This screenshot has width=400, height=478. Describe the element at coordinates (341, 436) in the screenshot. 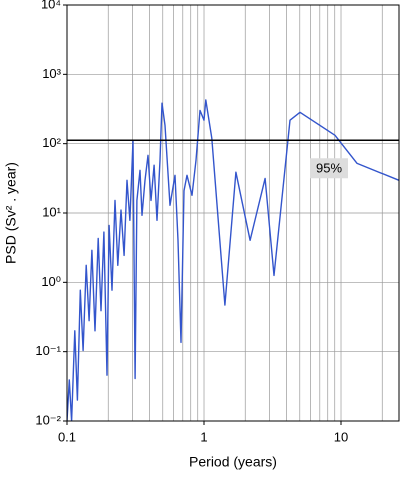

I see `x-tick-label: 10` at that location.